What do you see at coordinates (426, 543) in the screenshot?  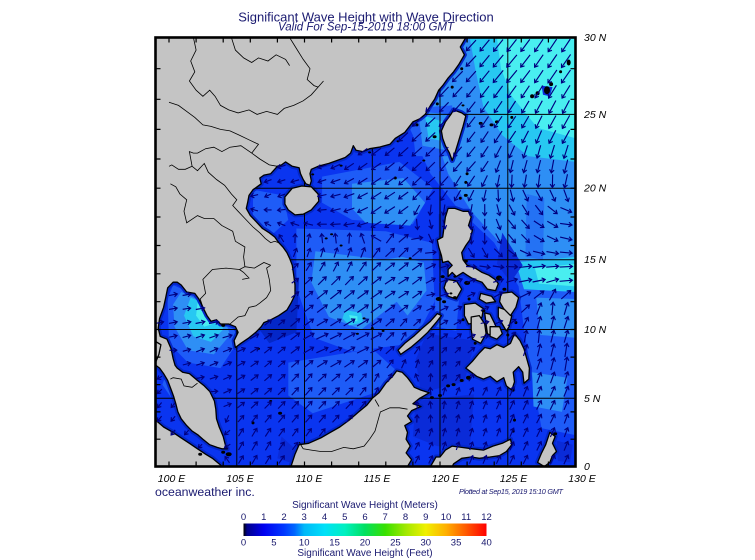 I see `svg-text: 30` at bounding box center [426, 543].